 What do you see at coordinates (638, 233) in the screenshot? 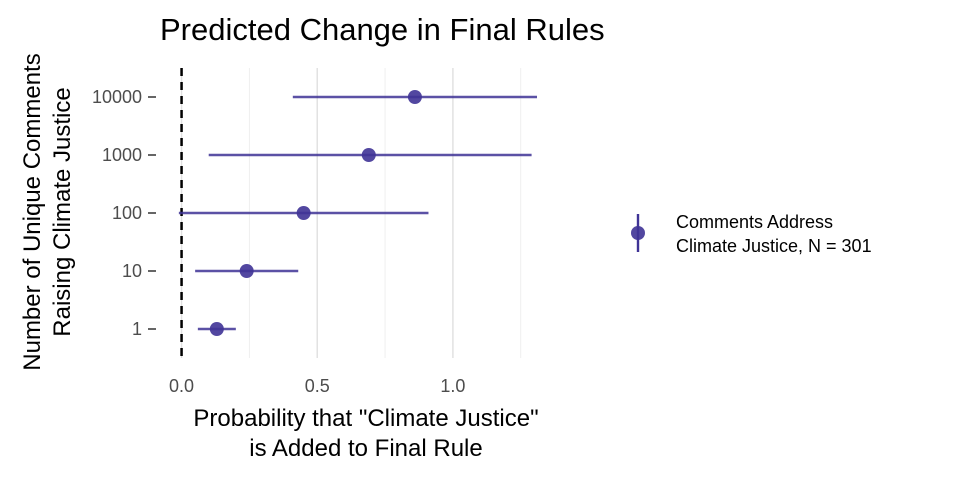
I see `legend-key-point` at bounding box center [638, 233].